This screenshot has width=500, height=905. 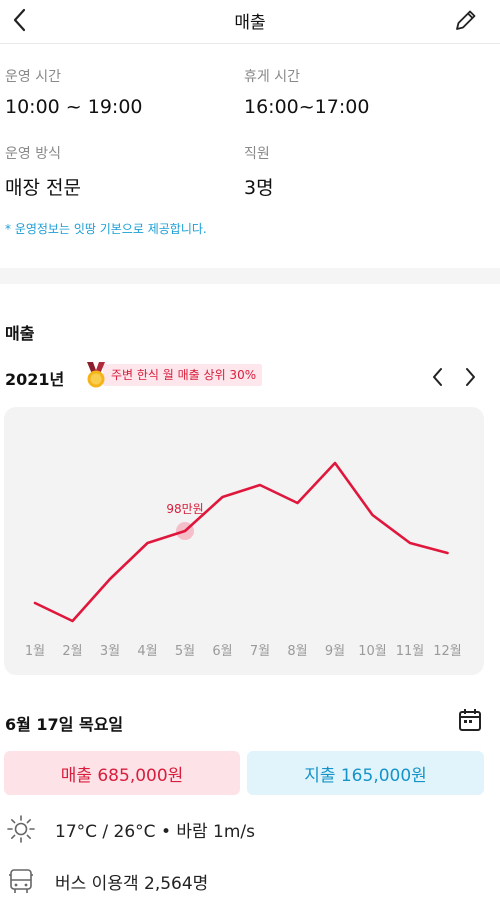 I want to click on page-title: 매출, so click(x=250, y=23).